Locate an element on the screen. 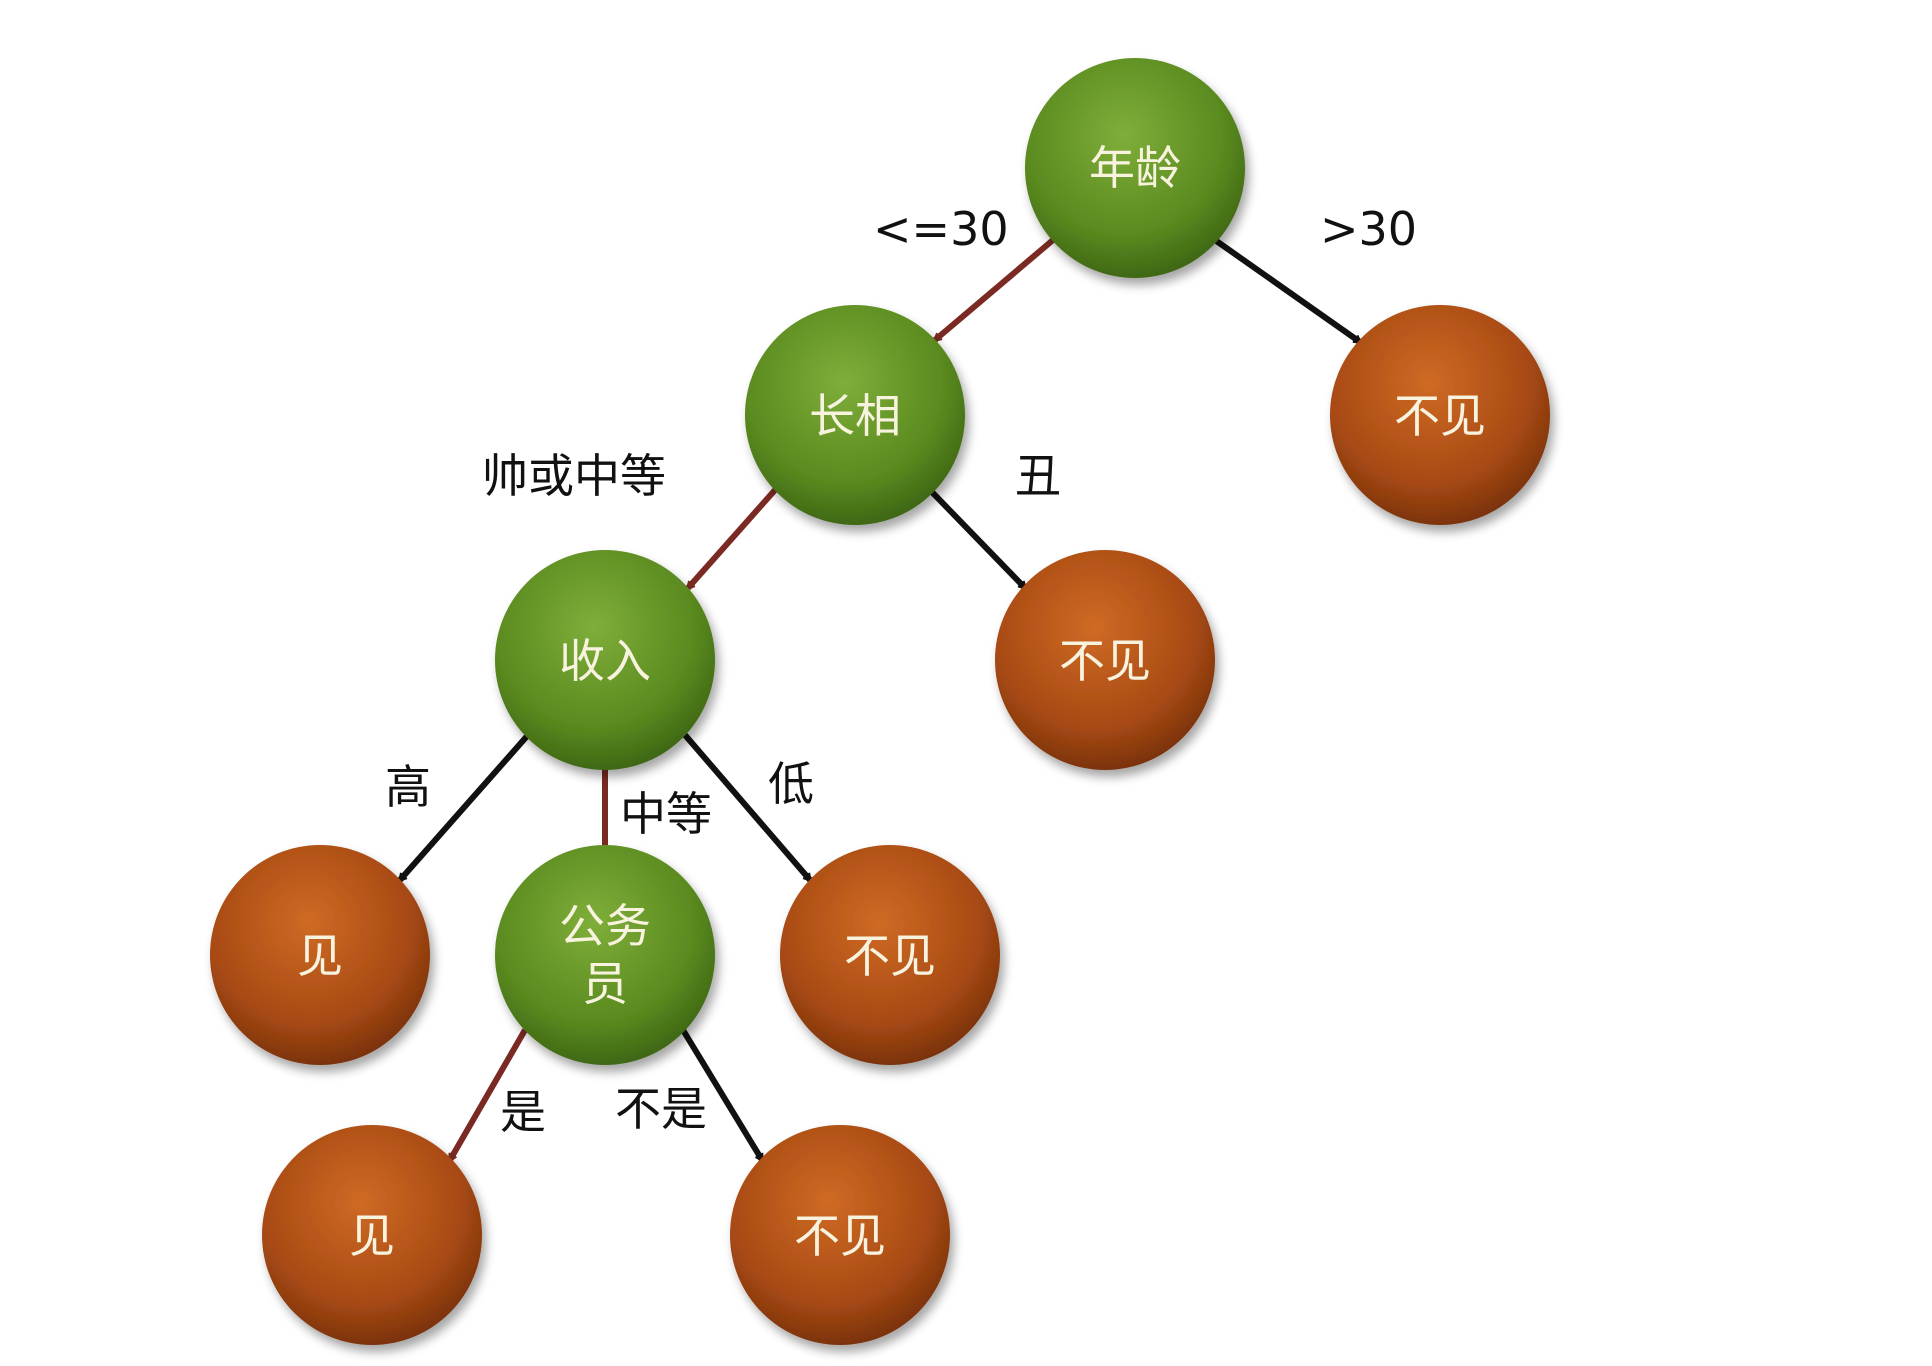  node-leaf-low: 不见 is located at coordinates (890, 955).